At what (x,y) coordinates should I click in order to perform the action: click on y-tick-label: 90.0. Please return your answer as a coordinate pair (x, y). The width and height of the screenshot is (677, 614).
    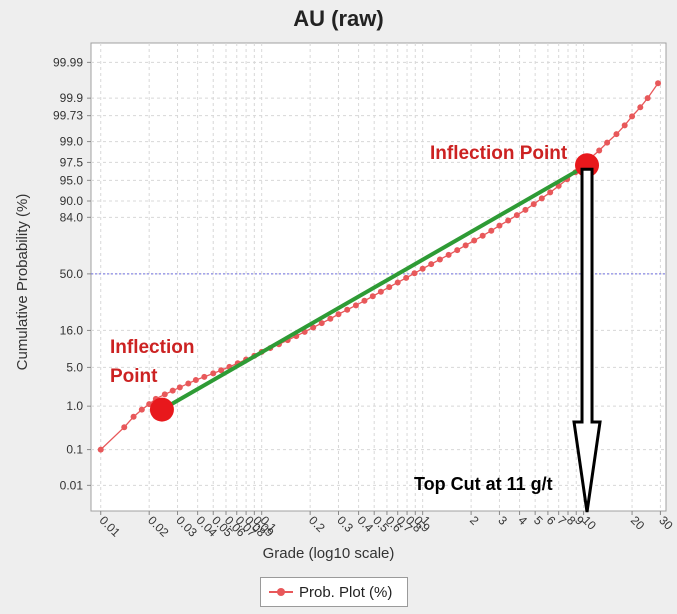
    Looking at the image, I should click on (72, 201).